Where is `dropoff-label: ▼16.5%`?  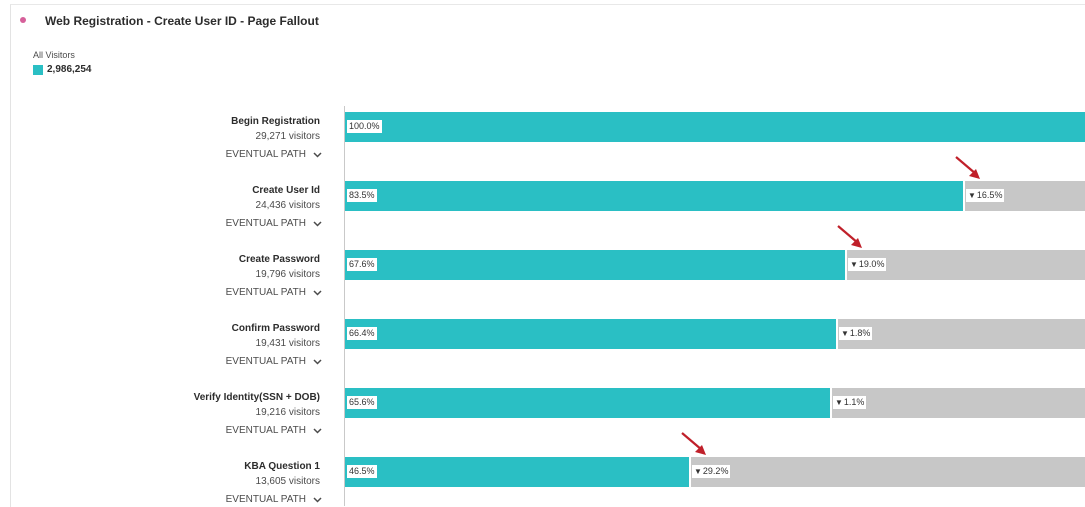 dropoff-label: ▼16.5% is located at coordinates (985, 195).